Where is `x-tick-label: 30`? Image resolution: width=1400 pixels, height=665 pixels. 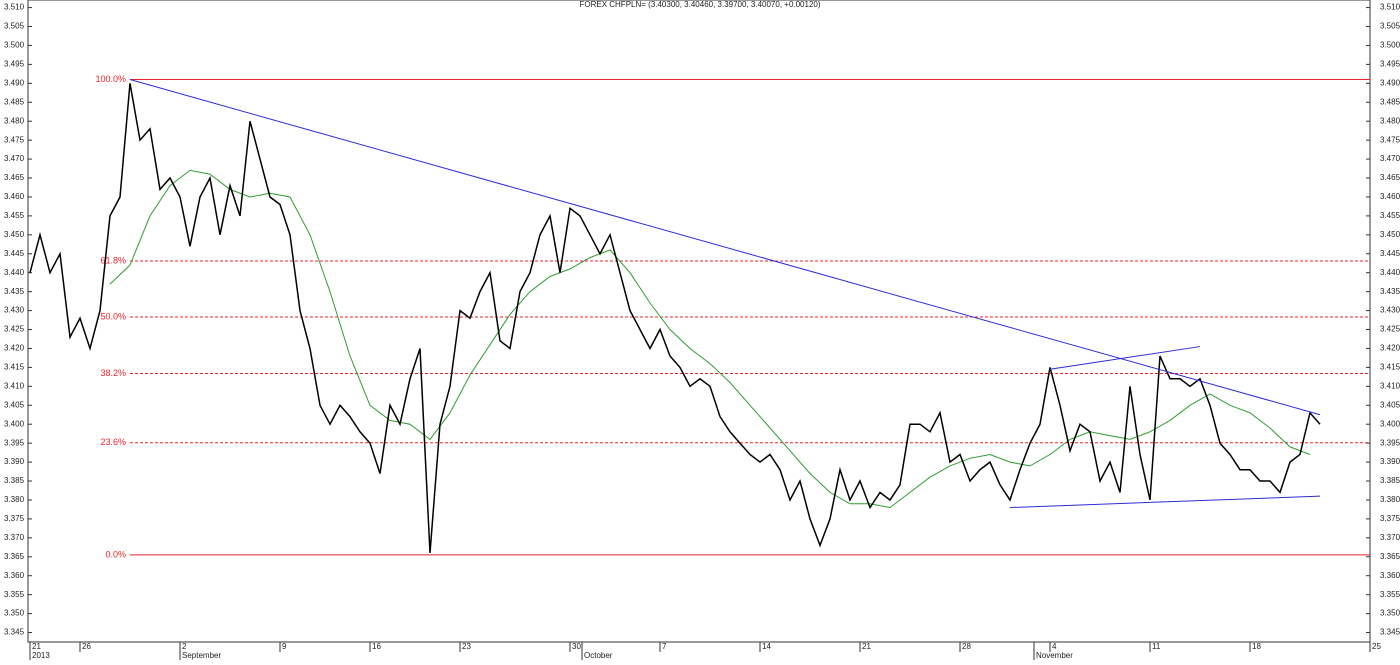
x-tick-label: 30 is located at coordinates (576, 646).